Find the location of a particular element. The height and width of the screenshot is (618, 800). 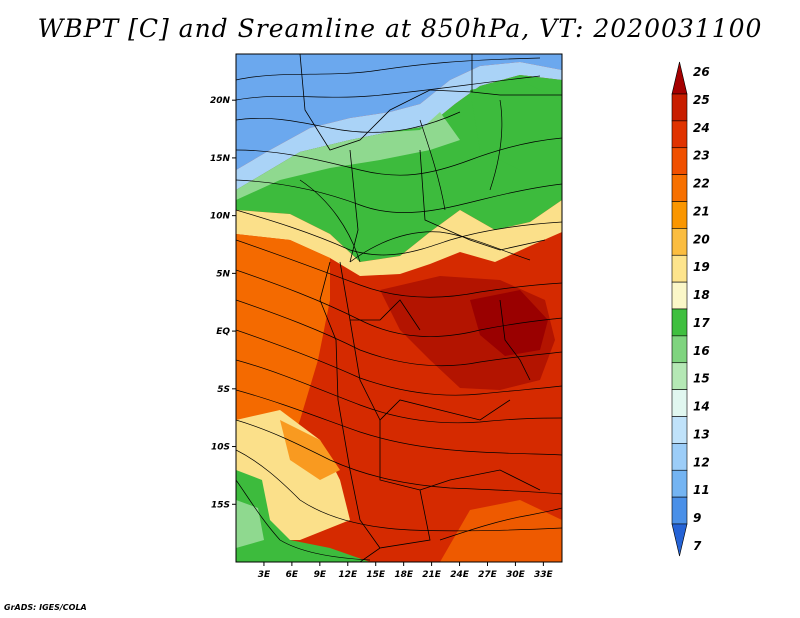

lat-tick-label: 10S is located at coordinates (220, 448).